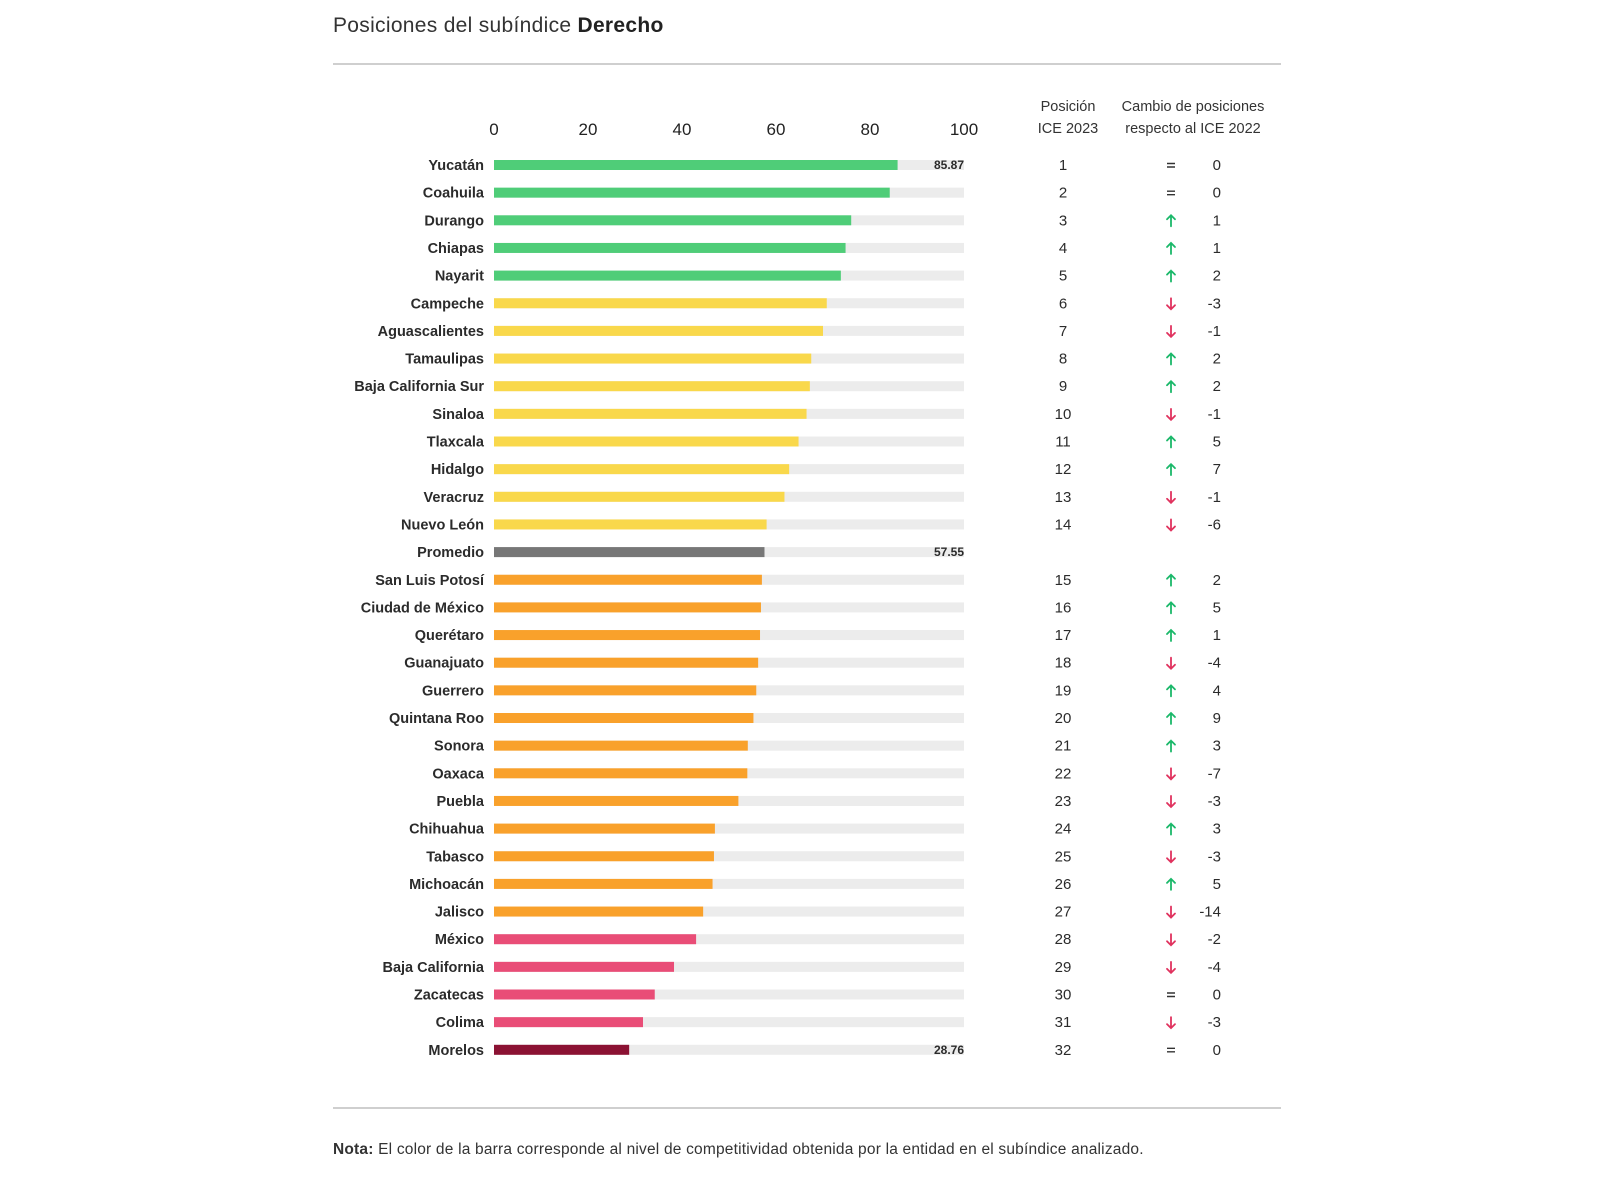 This screenshot has width=1600, height=1200. Describe the element at coordinates (450, 553) in the screenshot. I see `state-label: Promedio` at that location.